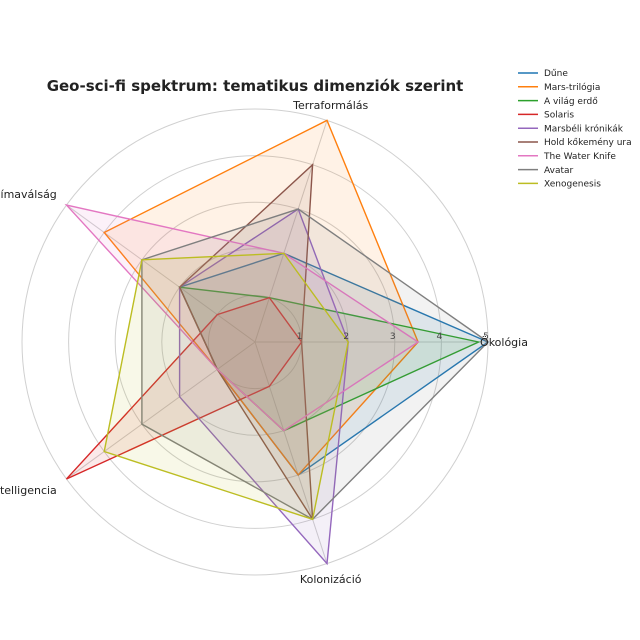  Describe the element at coordinates (579, 157) in the screenshot. I see `legend-entry: The Water Knife` at that location.